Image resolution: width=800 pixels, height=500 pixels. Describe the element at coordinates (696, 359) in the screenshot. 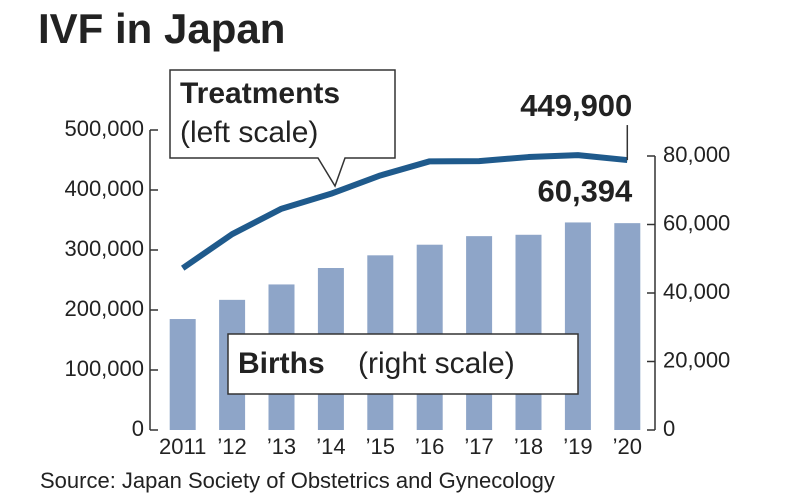

I see `y2-tick-label: 20,000` at that location.